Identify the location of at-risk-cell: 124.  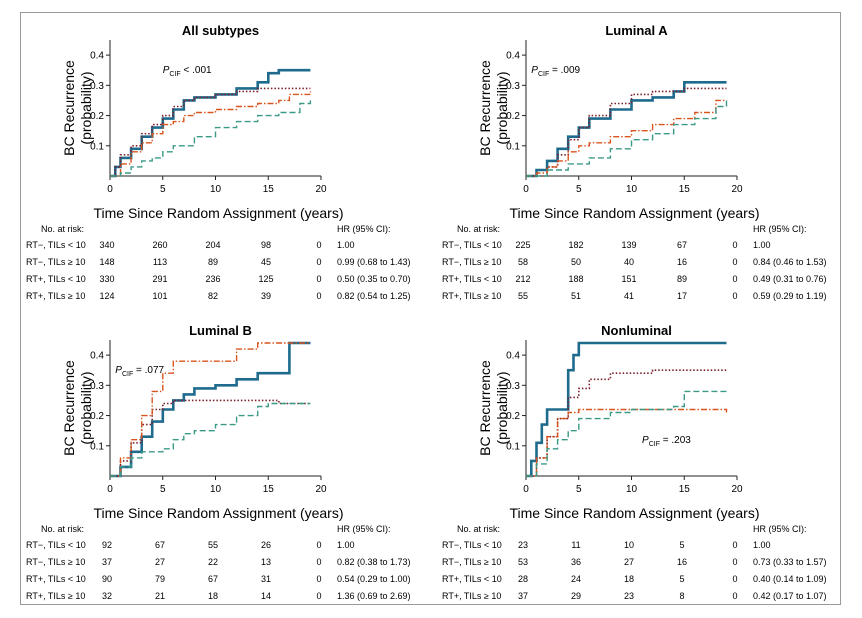
(106, 296).